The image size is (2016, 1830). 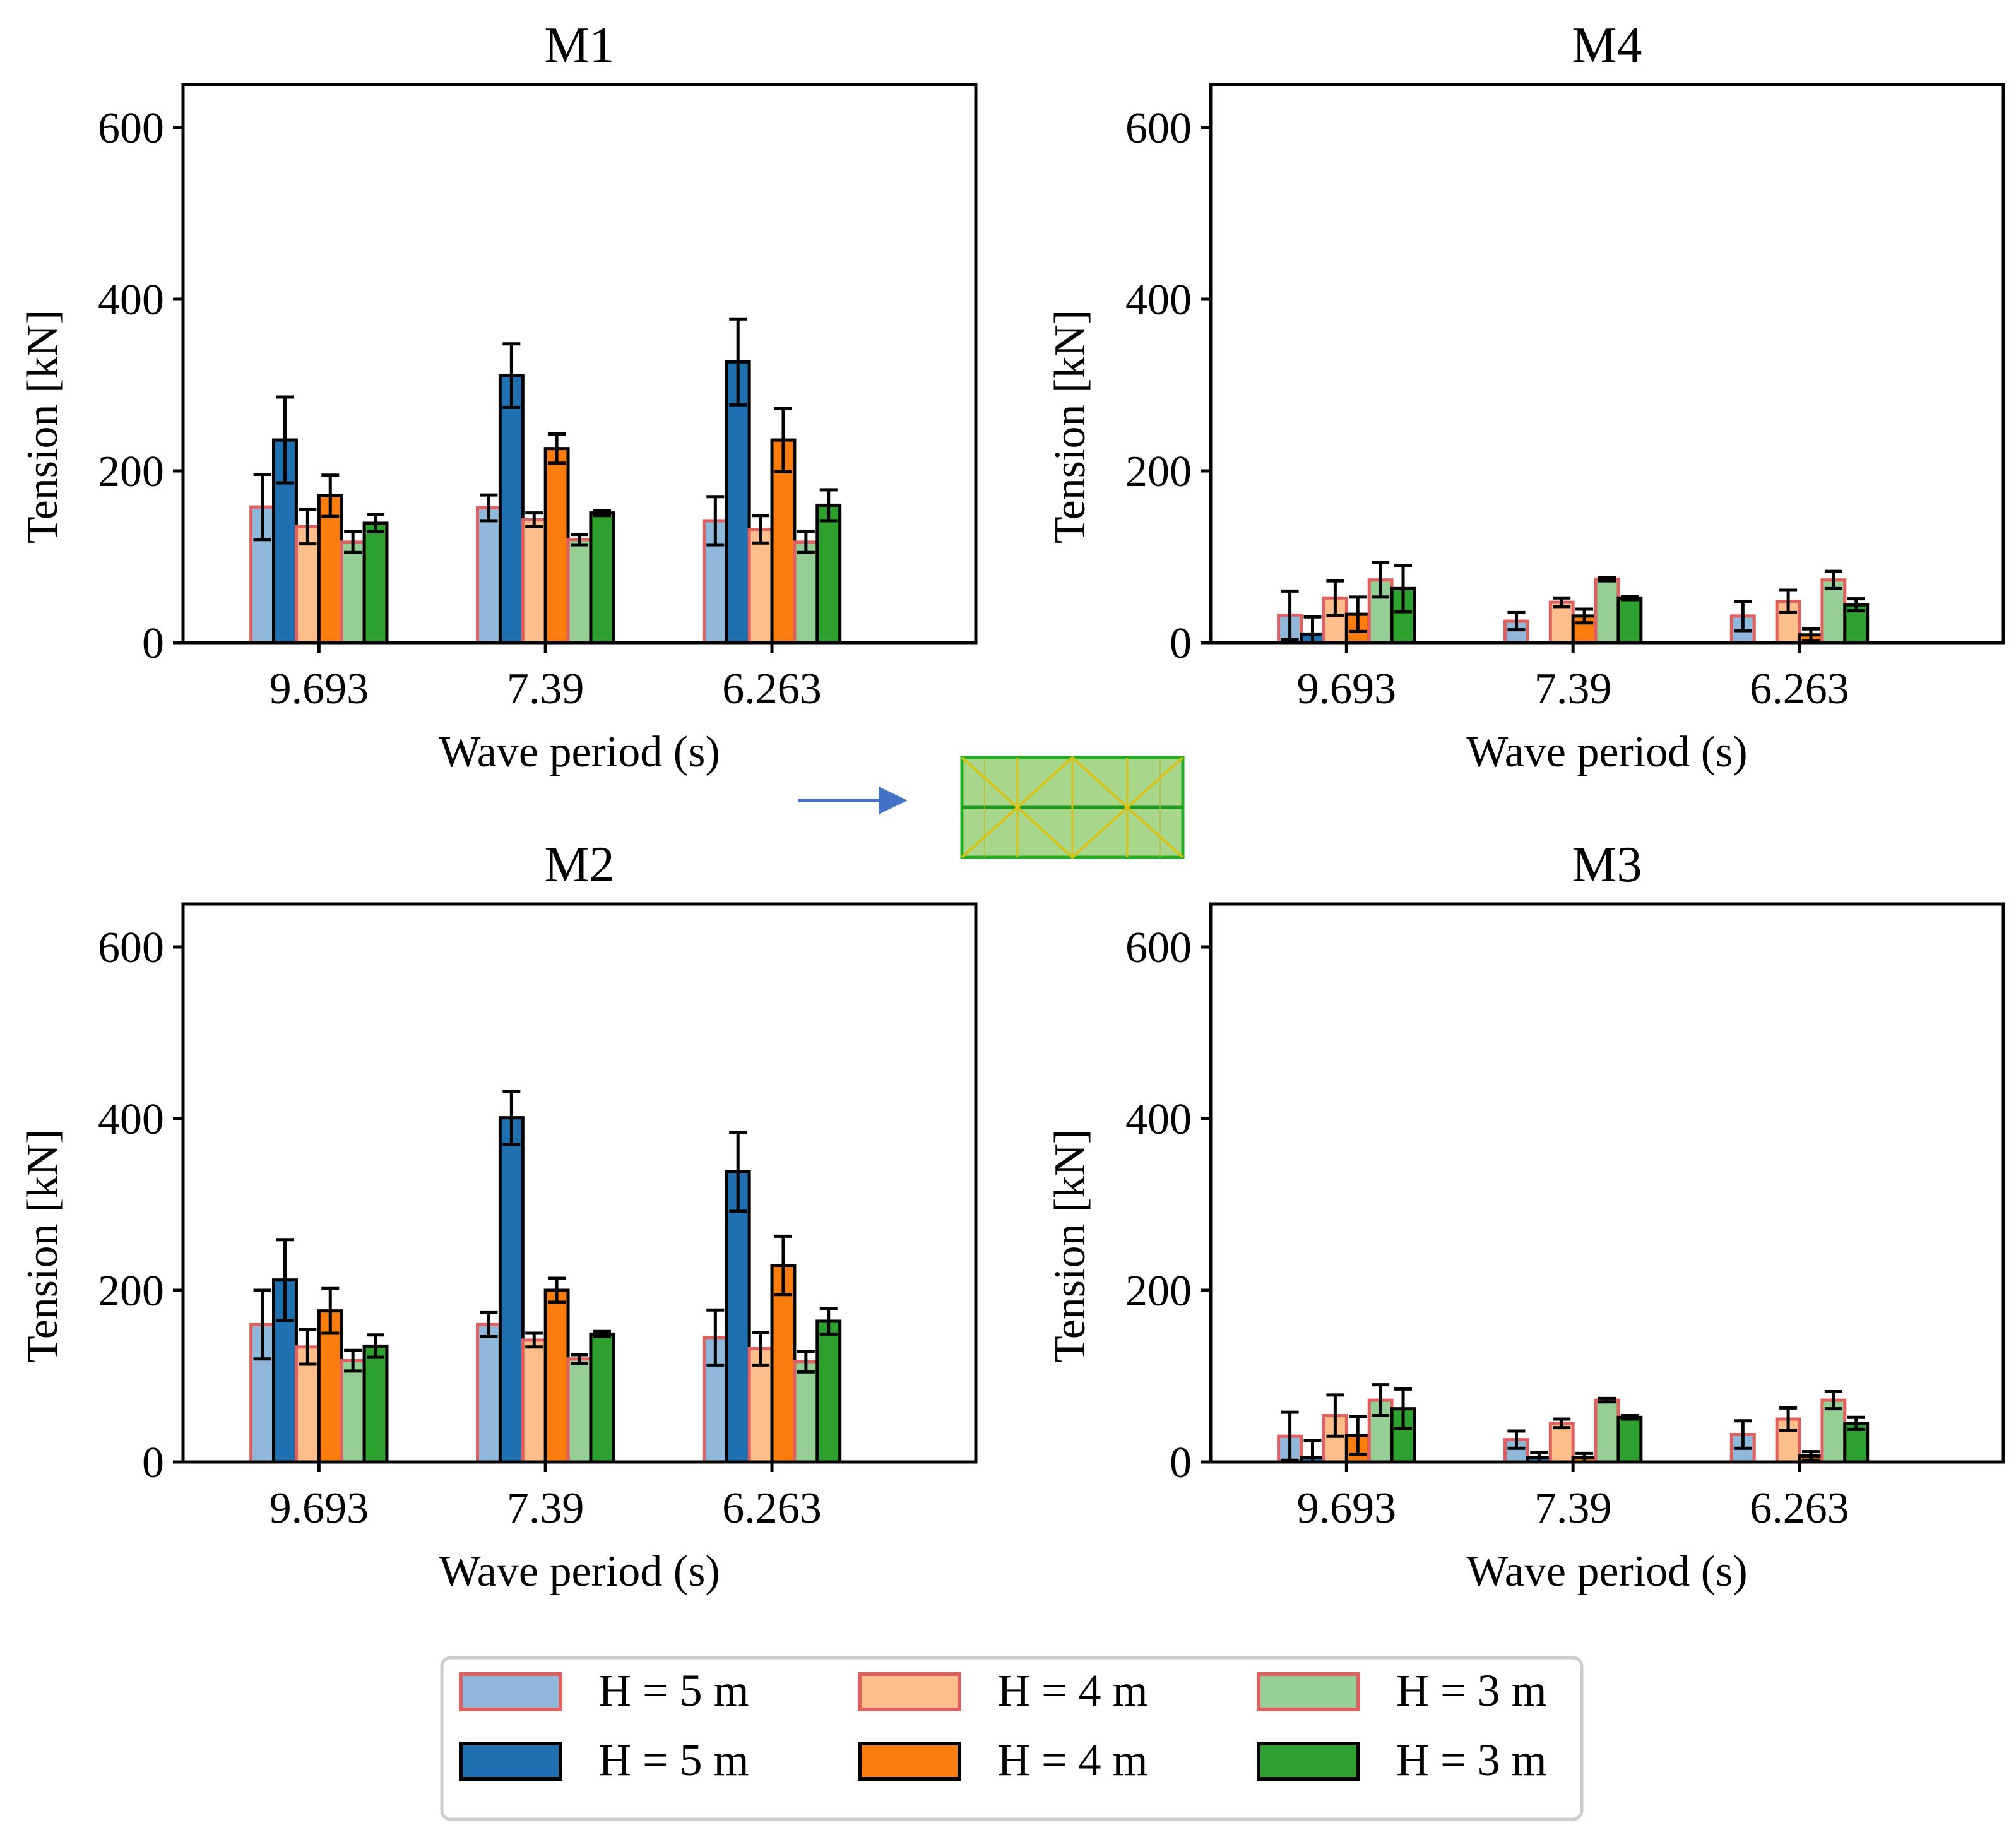 I want to click on bar-m1-s1-c1, so click(x=512, y=509).